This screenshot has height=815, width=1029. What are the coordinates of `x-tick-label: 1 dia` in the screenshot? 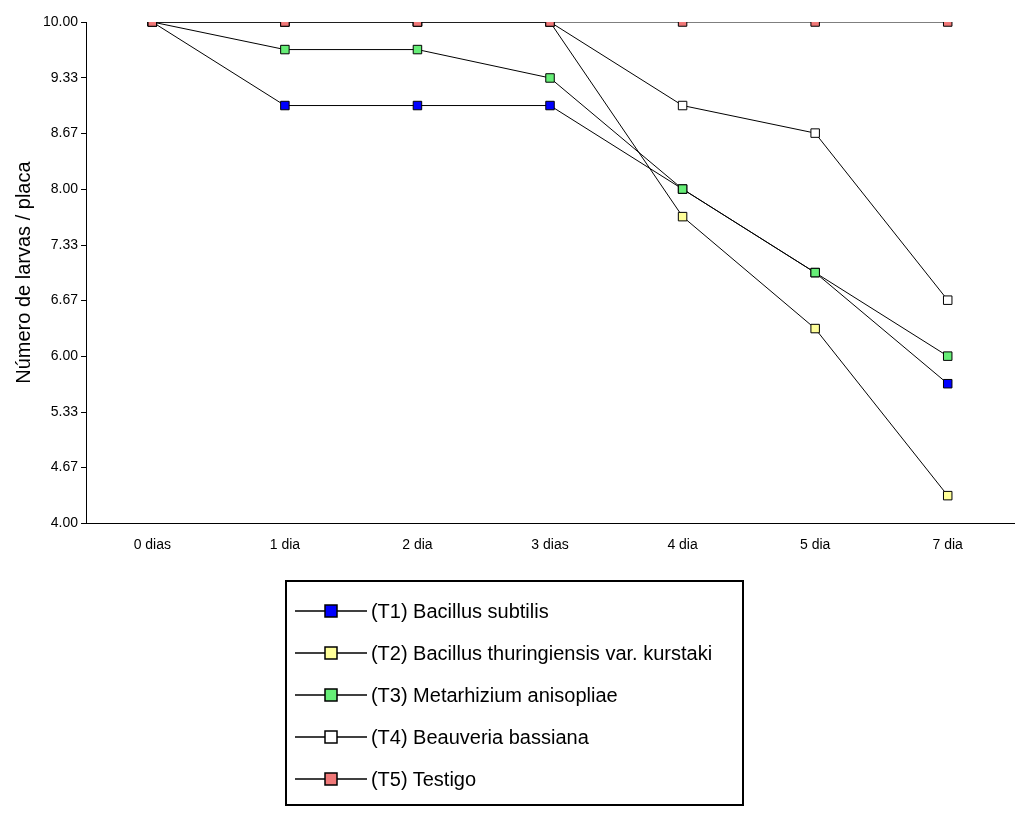 It's located at (285, 544).